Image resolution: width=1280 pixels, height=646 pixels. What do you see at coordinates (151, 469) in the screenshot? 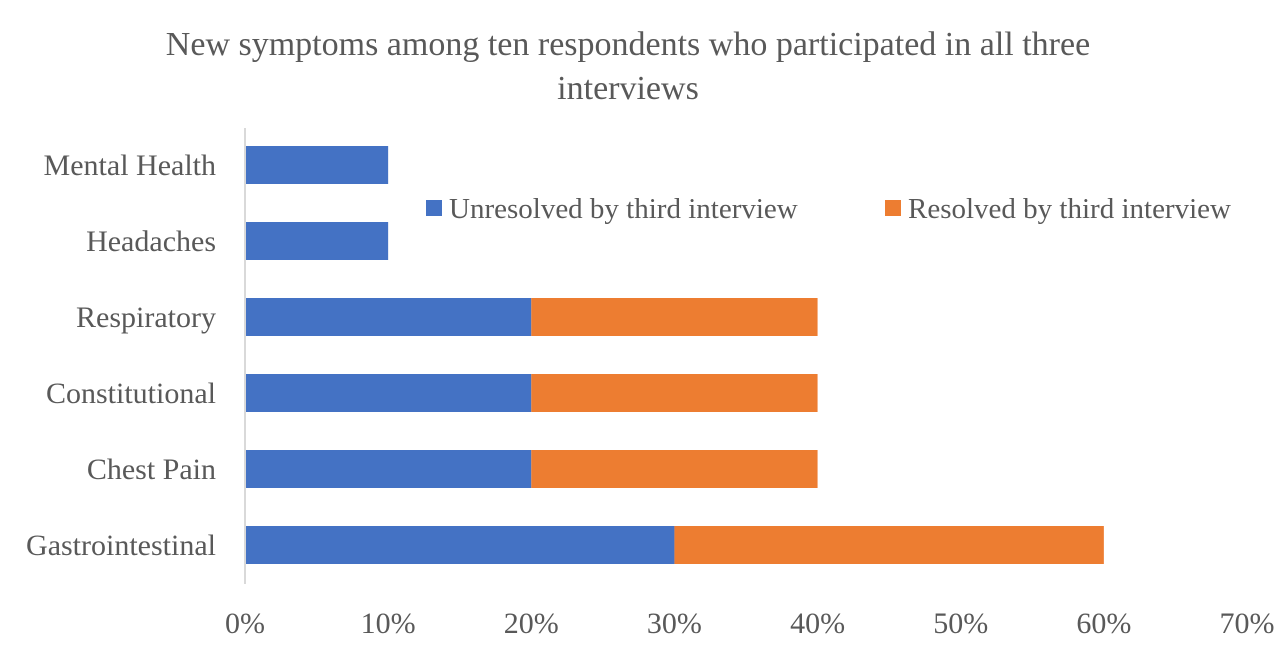
I see `category-label-chest-pain: Chest Pain` at bounding box center [151, 469].